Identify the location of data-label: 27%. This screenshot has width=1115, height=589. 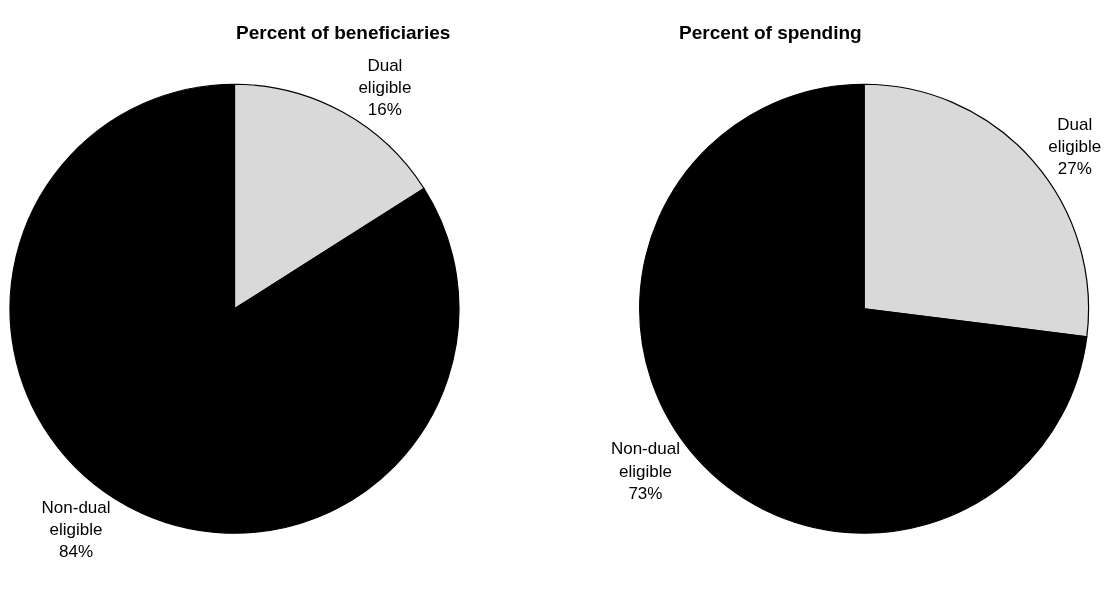
(1074, 169).